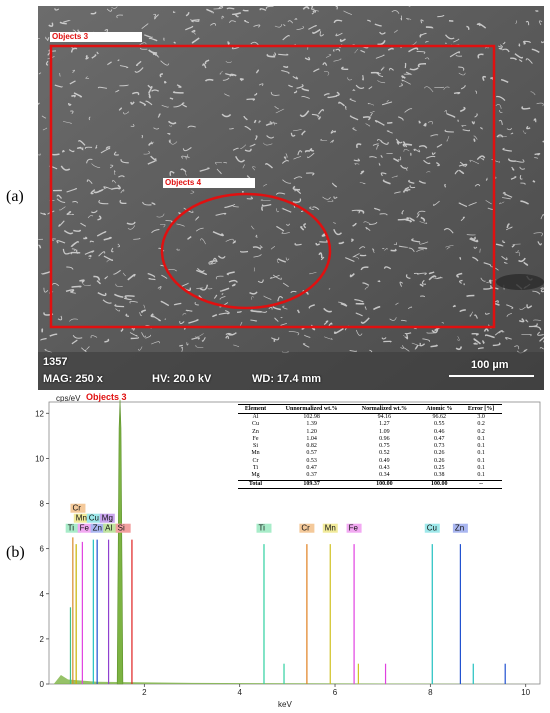  What do you see at coordinates (311, 453) in the screenshot?
I see `cell: 0.57` at bounding box center [311, 453].